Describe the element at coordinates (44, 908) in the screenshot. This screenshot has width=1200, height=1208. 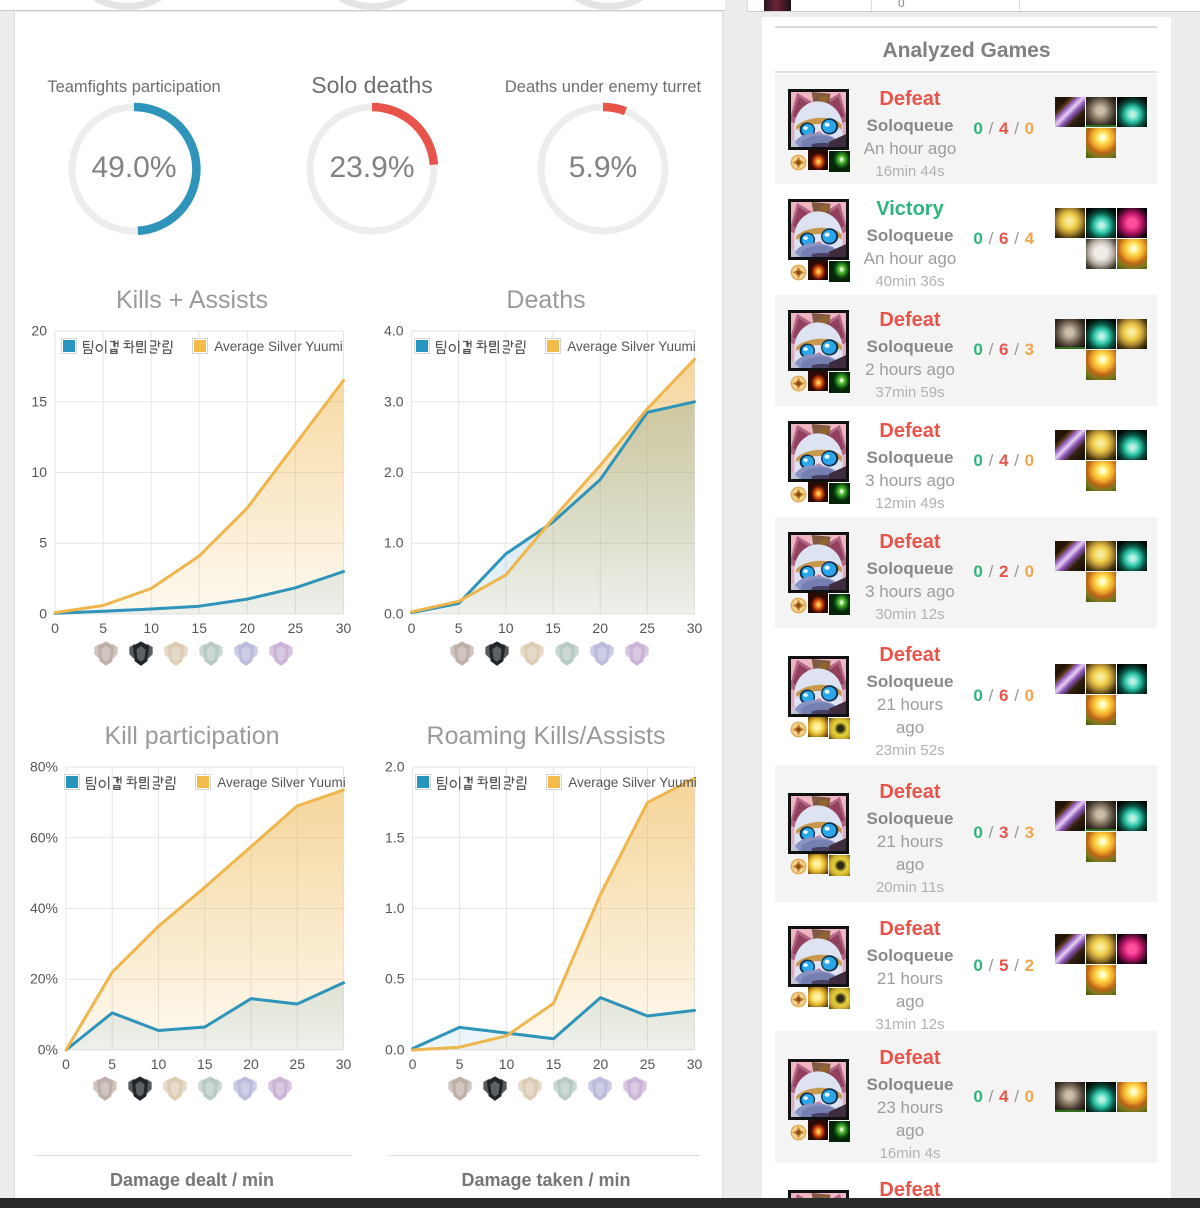
I see `svg-text: 40%` at that location.